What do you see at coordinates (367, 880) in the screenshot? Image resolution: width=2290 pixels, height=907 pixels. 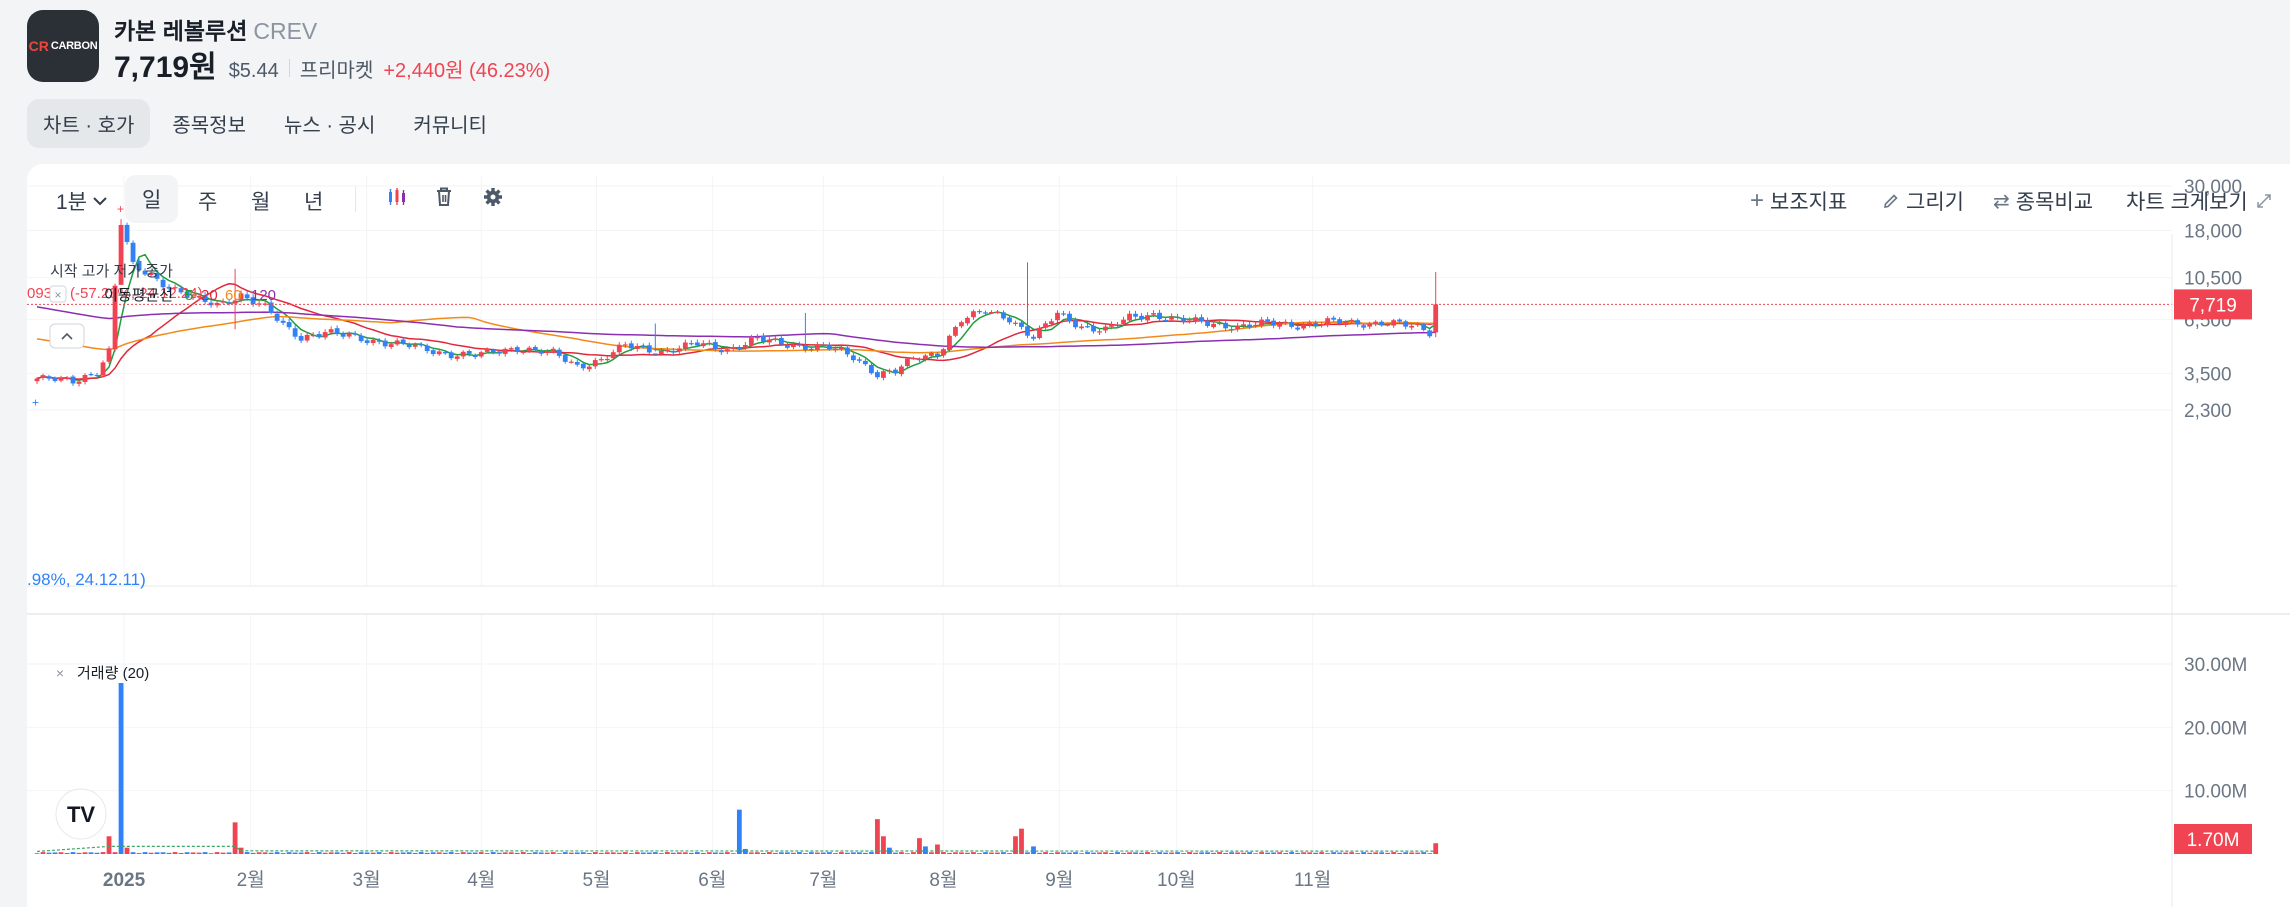 I see `x-tick-label: 3월` at bounding box center [367, 880].